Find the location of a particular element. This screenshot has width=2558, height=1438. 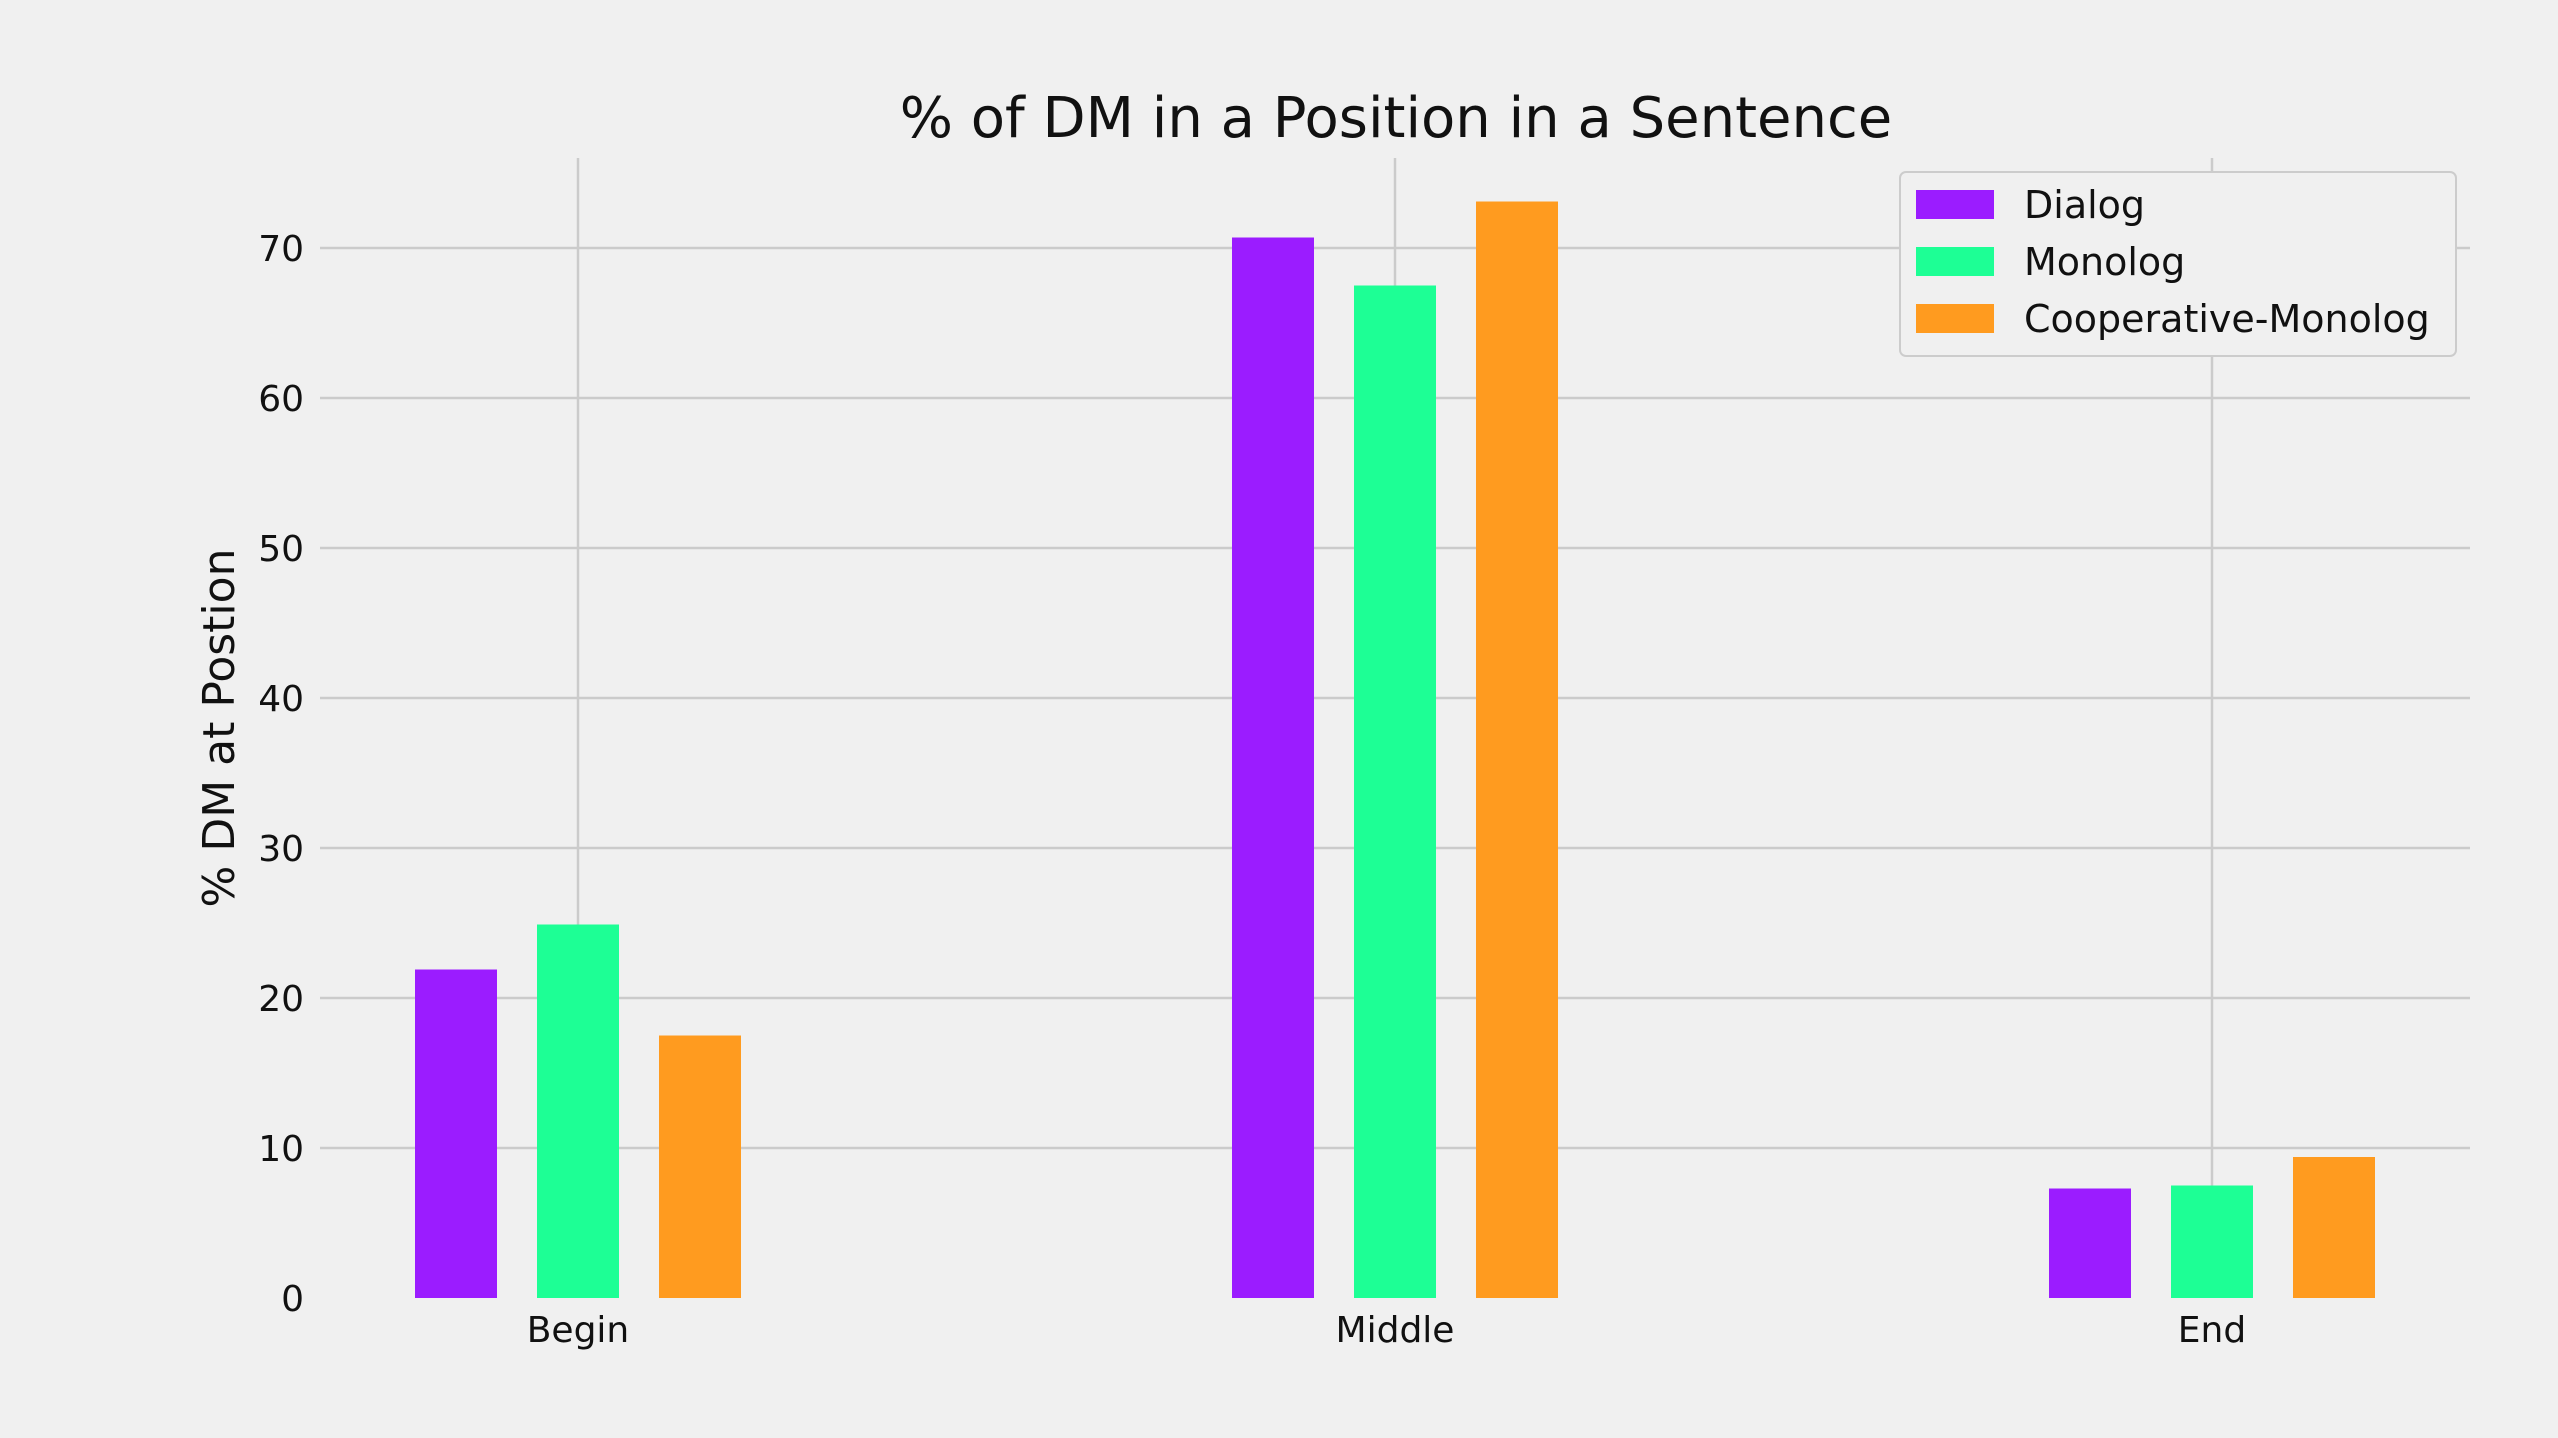

y-axis-label: % DM at Postion is located at coordinates (219, 728).